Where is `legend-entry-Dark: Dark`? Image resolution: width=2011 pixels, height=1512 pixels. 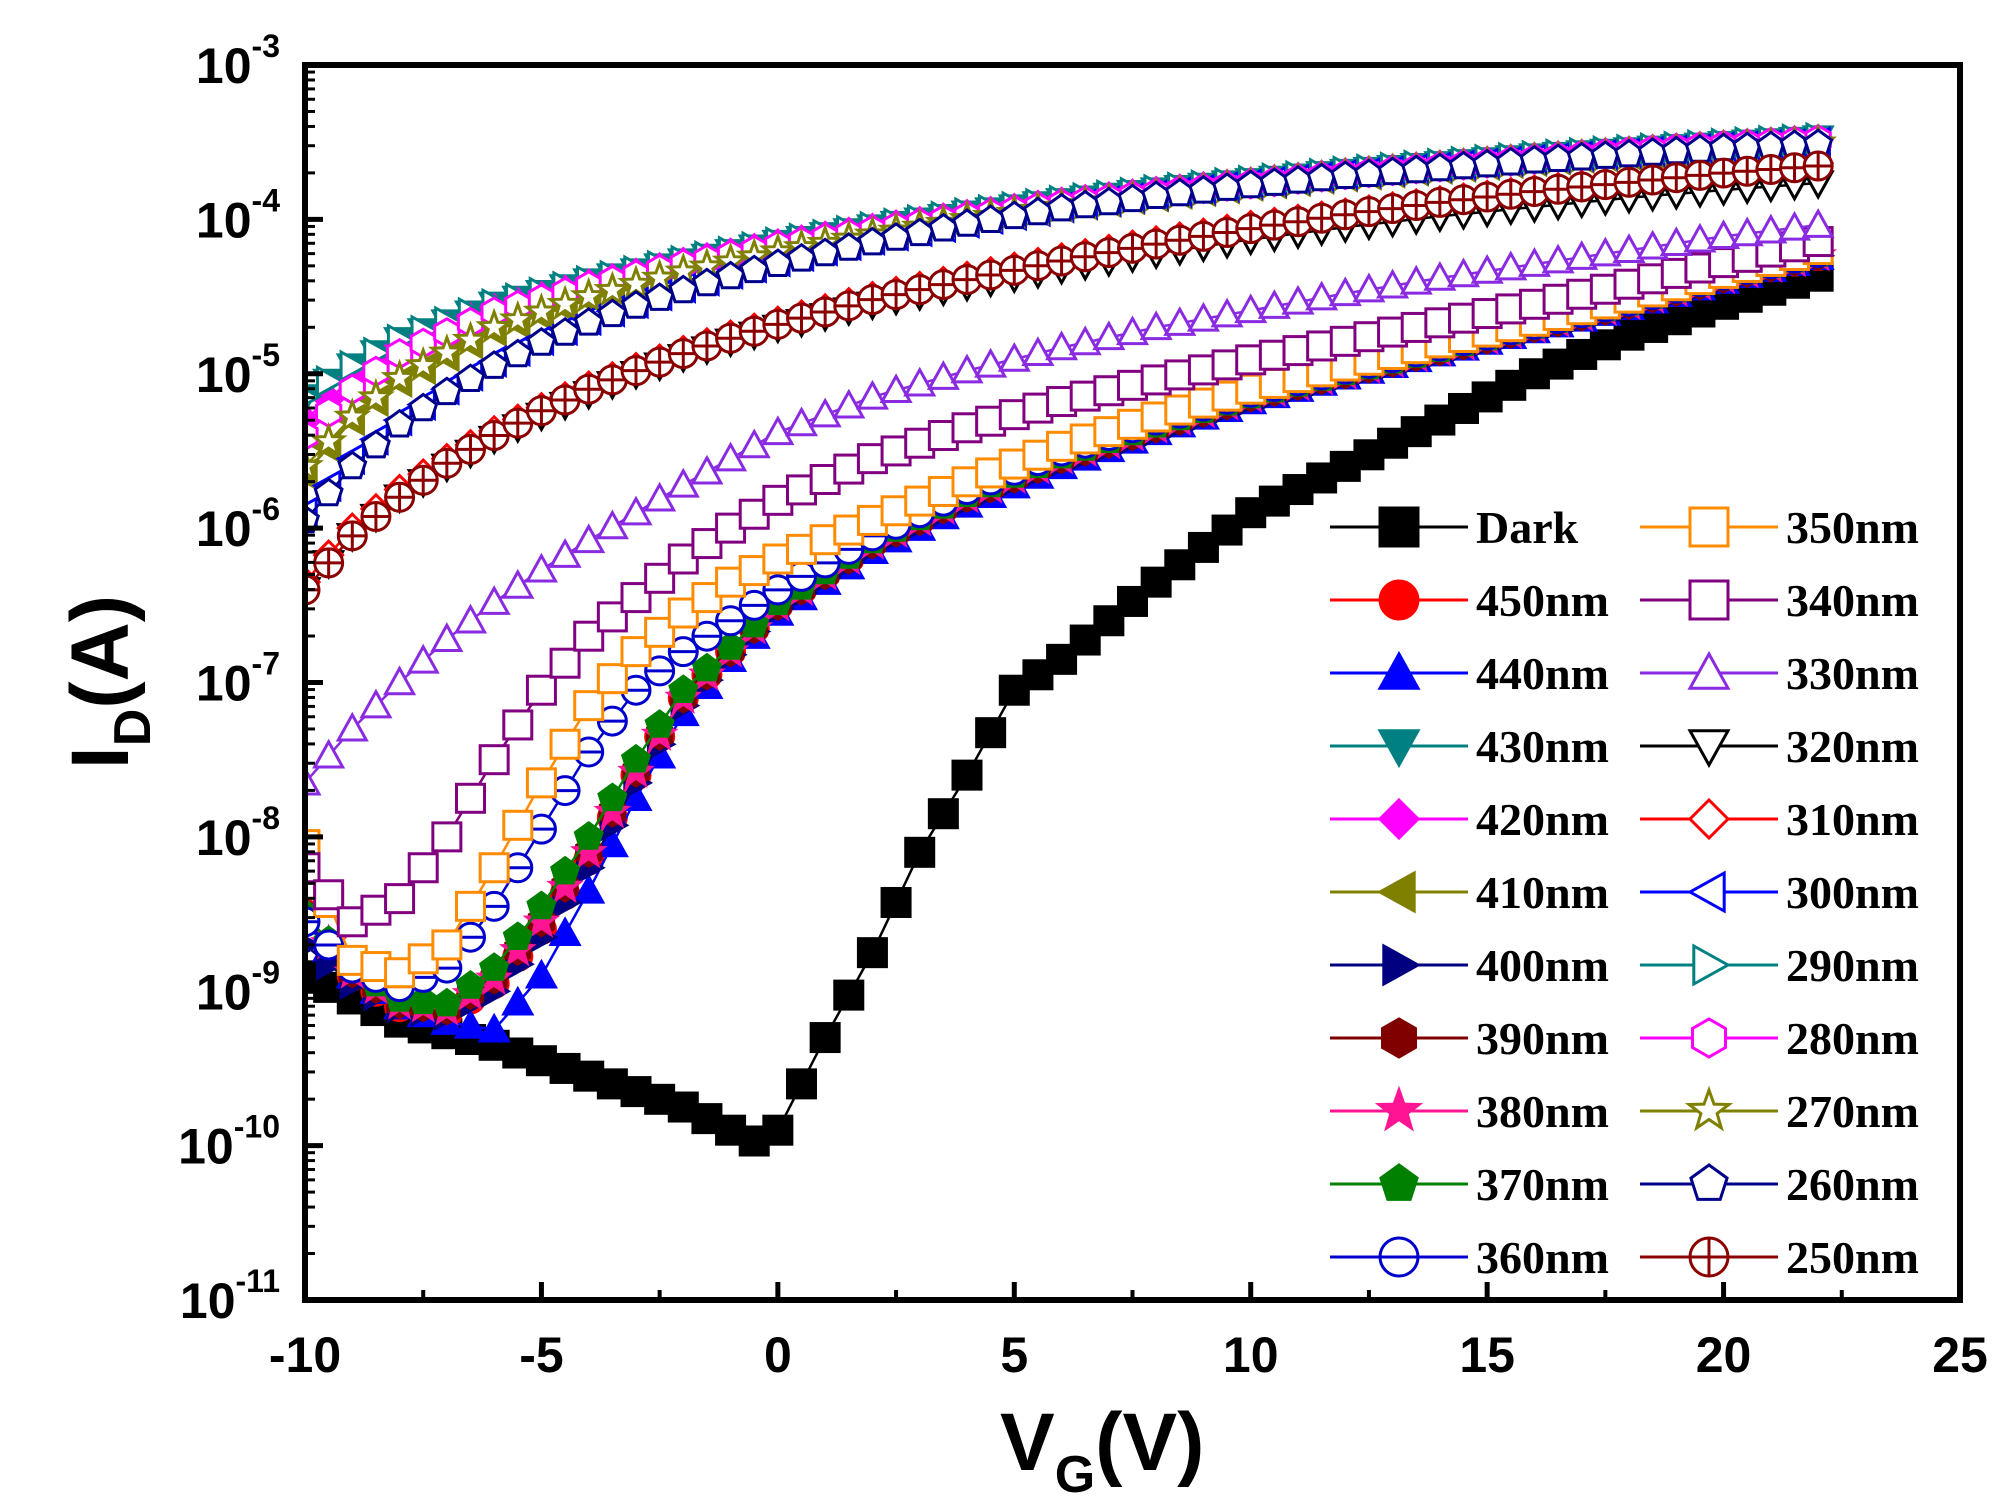 legend-entry-Dark: Dark is located at coordinates (1454, 527).